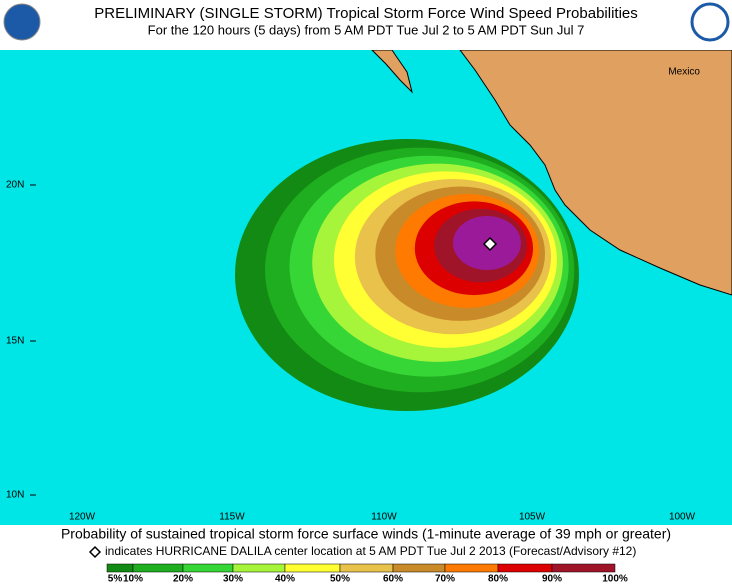 Image resolution: width=732 pixels, height=584 pixels. I want to click on nws-logo, so click(710, 22).